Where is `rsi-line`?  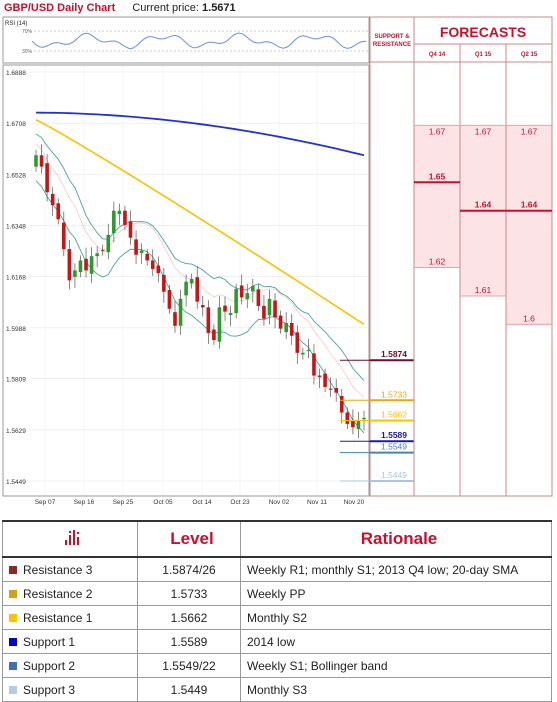 rsi-line is located at coordinates (199, 41).